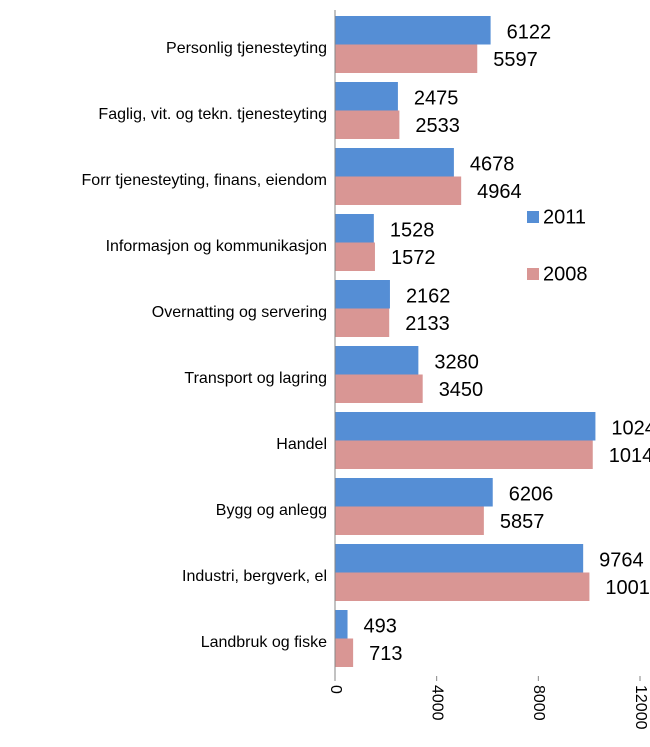 Image resolution: width=650 pixels, height=747 pixels. What do you see at coordinates (239, 312) in the screenshot?
I see `y-tick-label: Overnatting og servering` at bounding box center [239, 312].